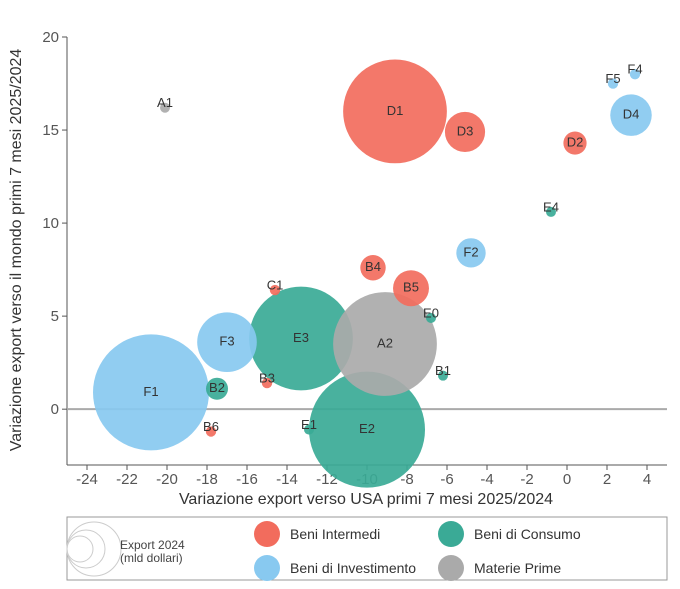 This screenshot has width=680, height=589. I want to click on bubble-E1, so click(309, 429).